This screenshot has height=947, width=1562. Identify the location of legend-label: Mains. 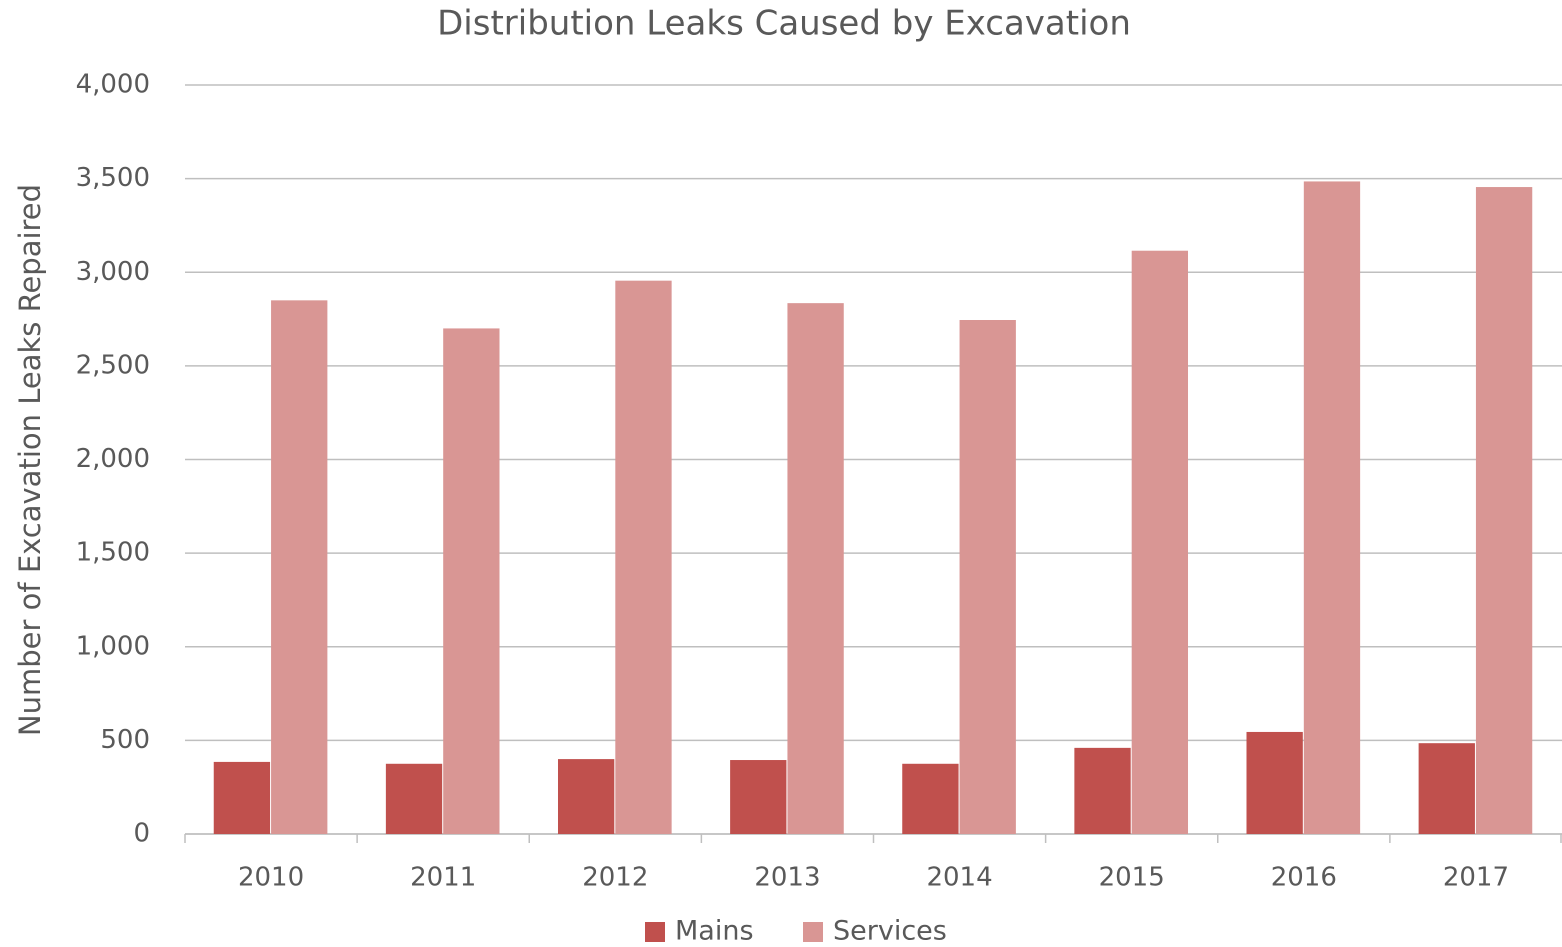
(714, 931).